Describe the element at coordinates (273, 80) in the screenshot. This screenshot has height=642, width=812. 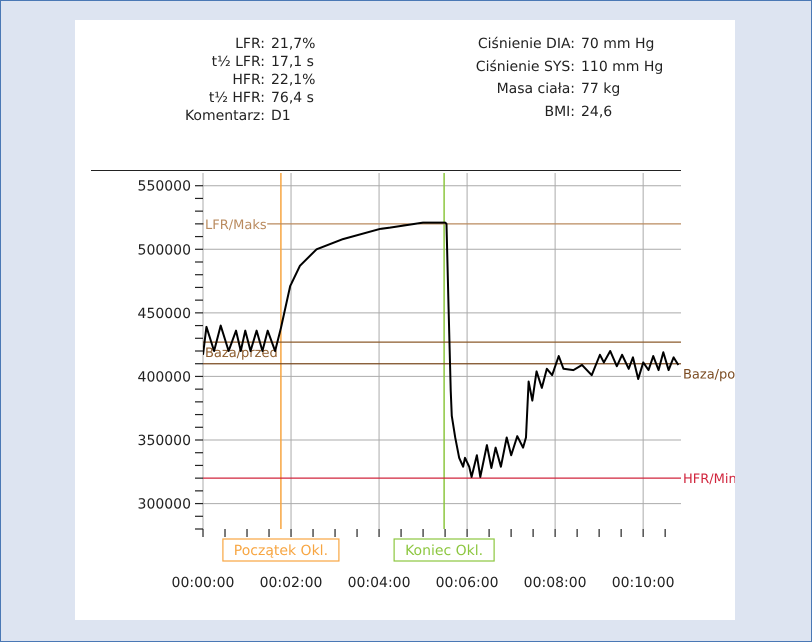
I see `text: HFR: 22,1%` at that location.